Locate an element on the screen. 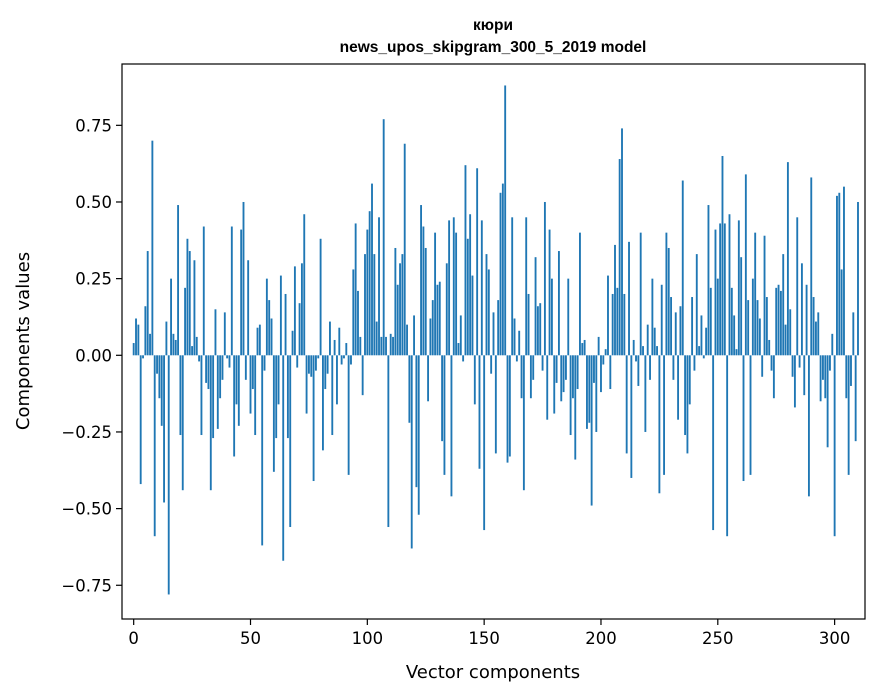 This screenshot has height=696, width=880. x-tick-label: 300 is located at coordinates (835, 638).